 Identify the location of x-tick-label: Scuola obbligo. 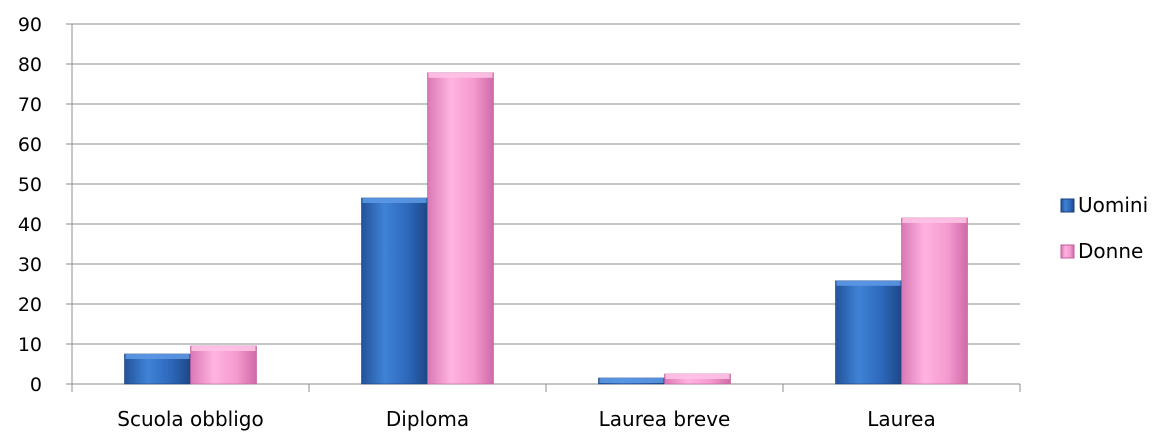
(190, 419).